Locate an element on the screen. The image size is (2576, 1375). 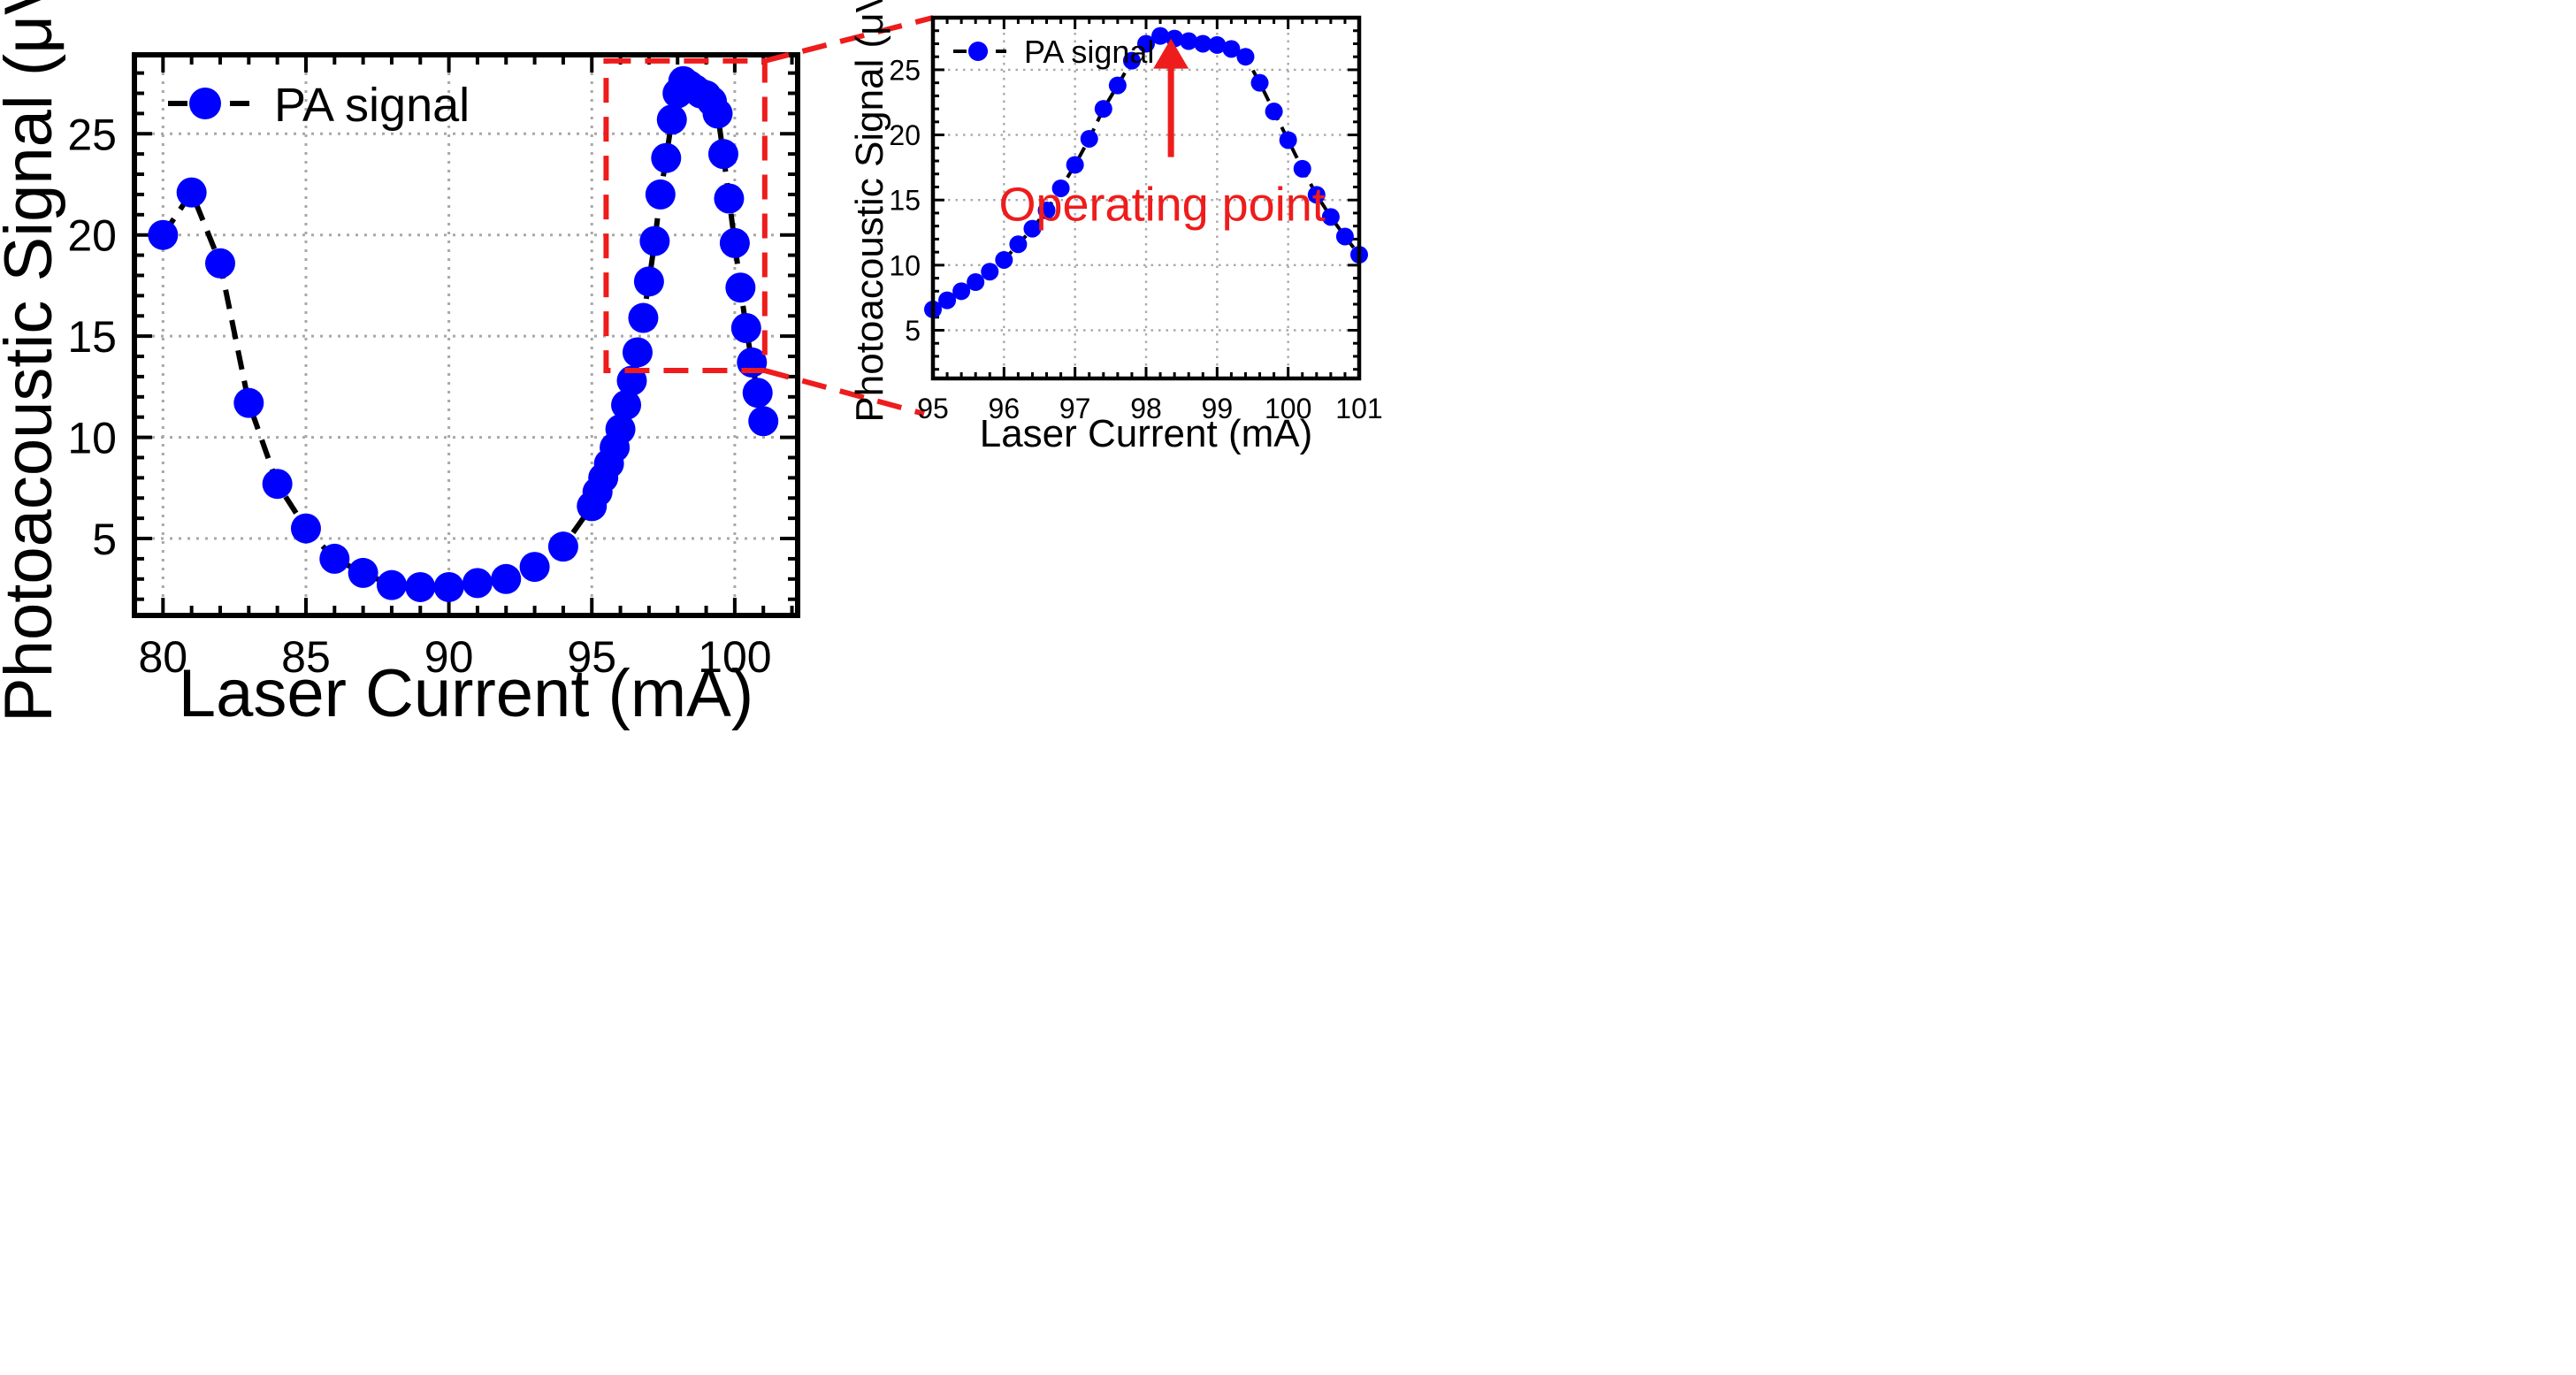
inset-y-tick-label: 20 is located at coordinates (905, 135).